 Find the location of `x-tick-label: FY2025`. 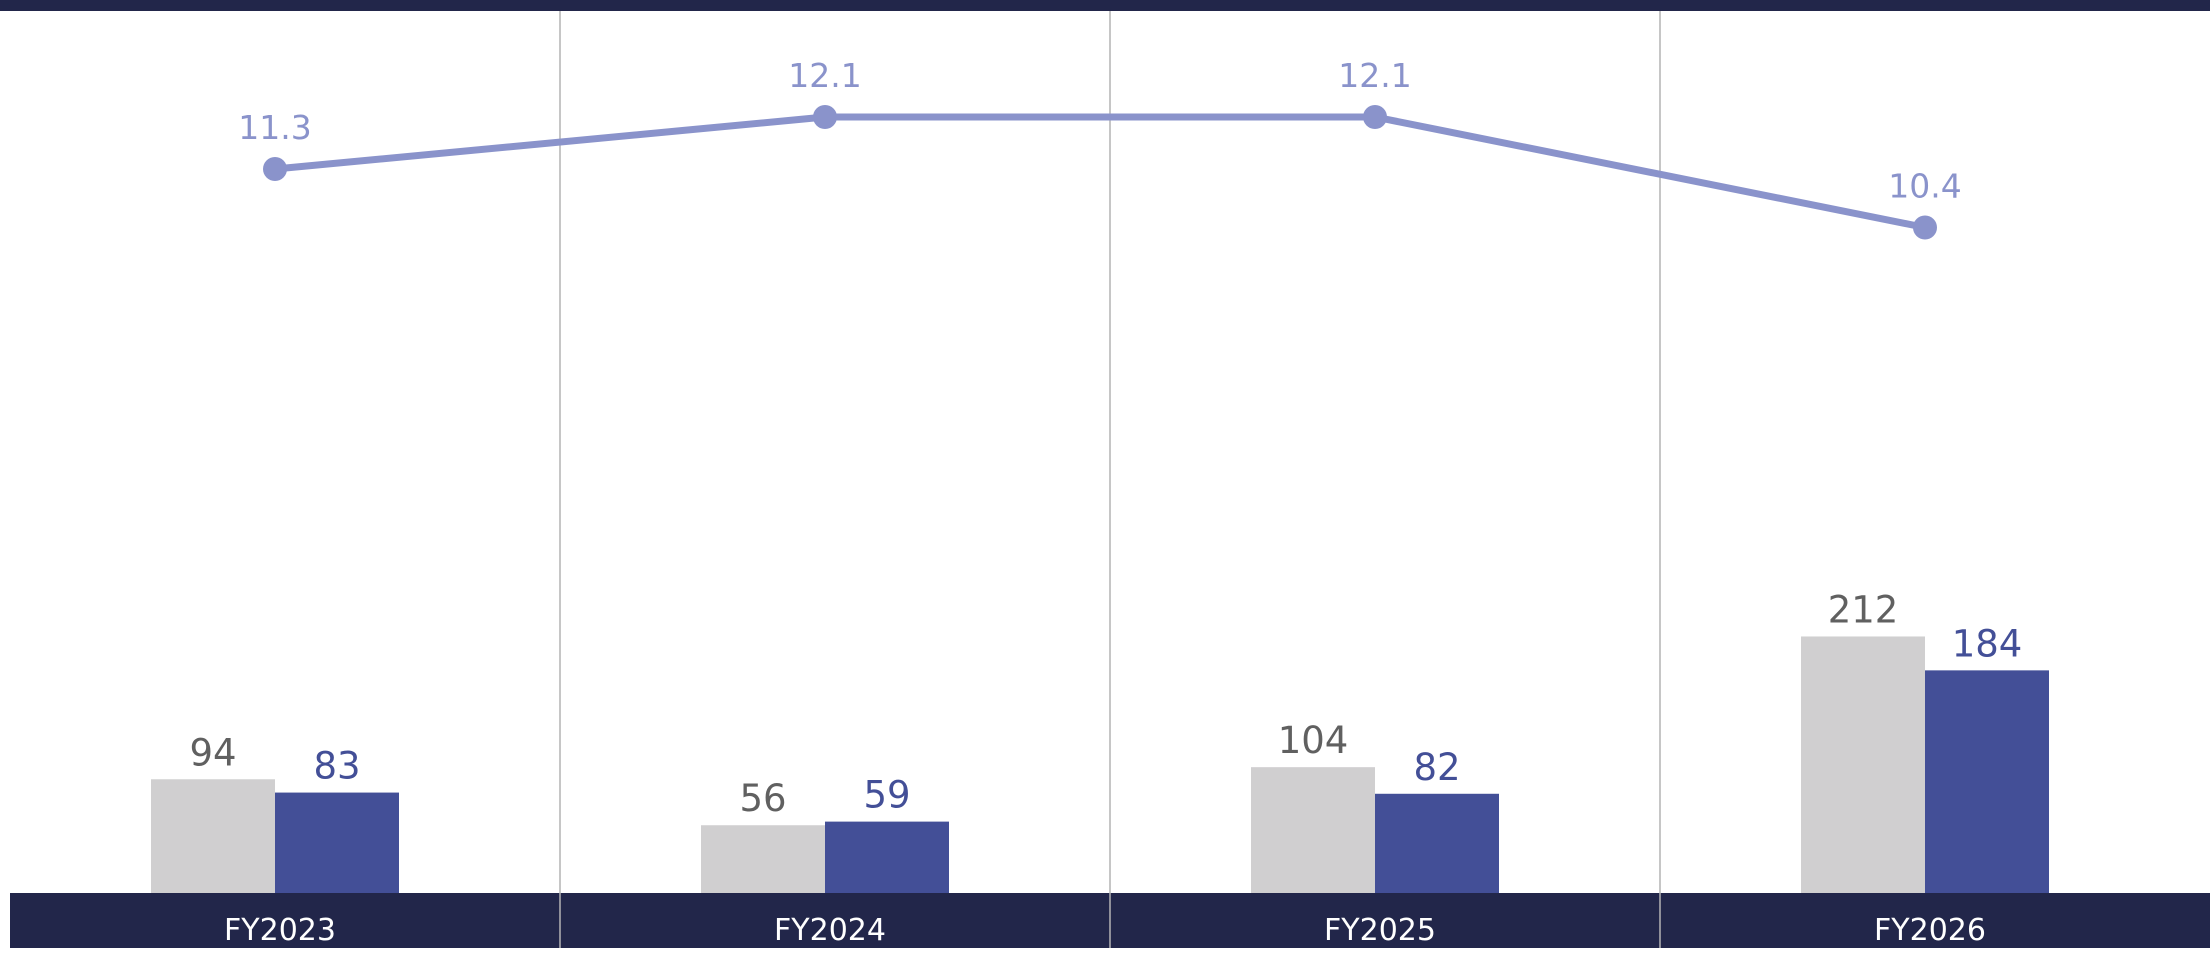

x-tick-label: FY2025 is located at coordinates (1380, 930).